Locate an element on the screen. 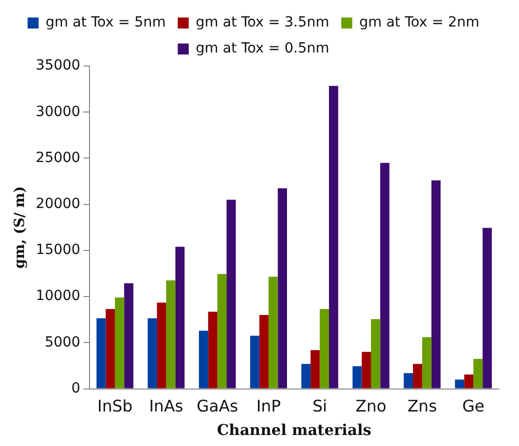 The image size is (519, 446). y-tick-label: 15000 is located at coordinates (58, 250).